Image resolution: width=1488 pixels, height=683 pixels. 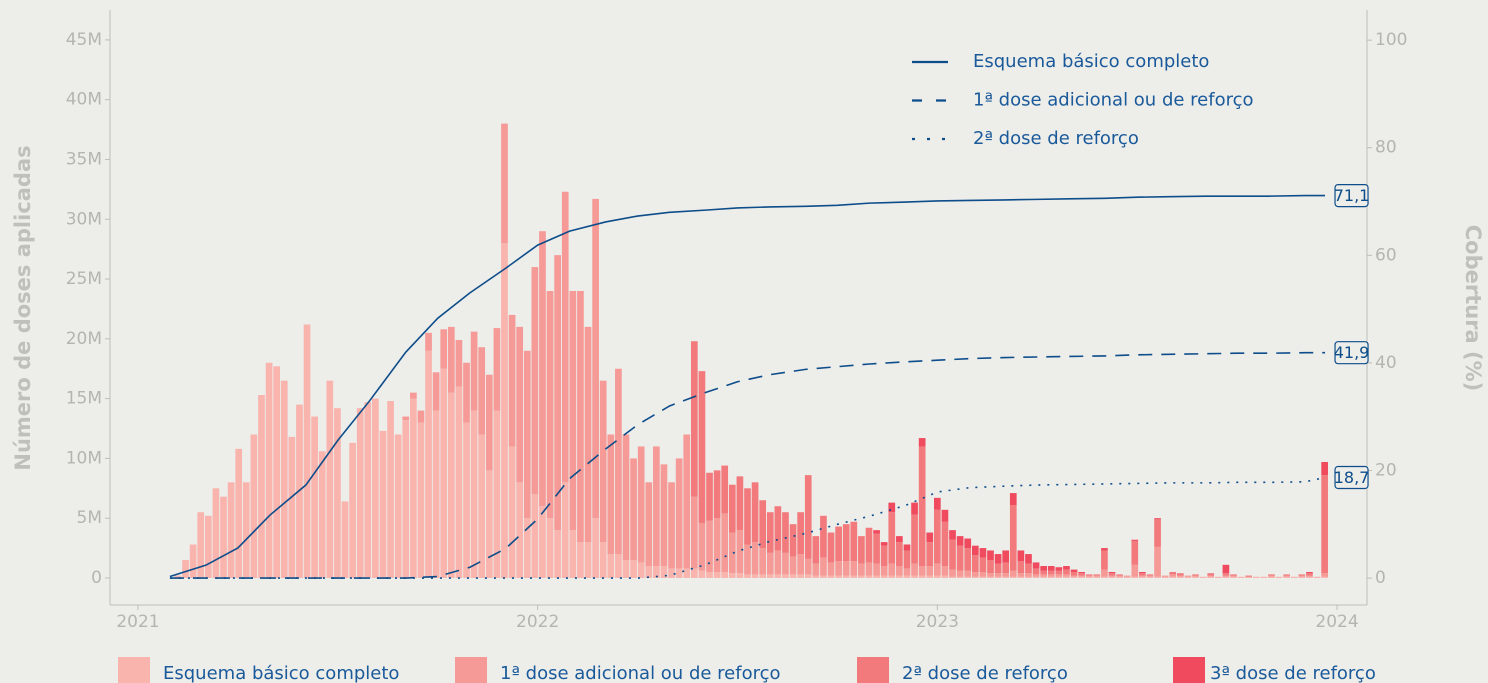 What do you see at coordinates (1352, 352) in the screenshot?
I see `end-label: 41,9` at bounding box center [1352, 352].